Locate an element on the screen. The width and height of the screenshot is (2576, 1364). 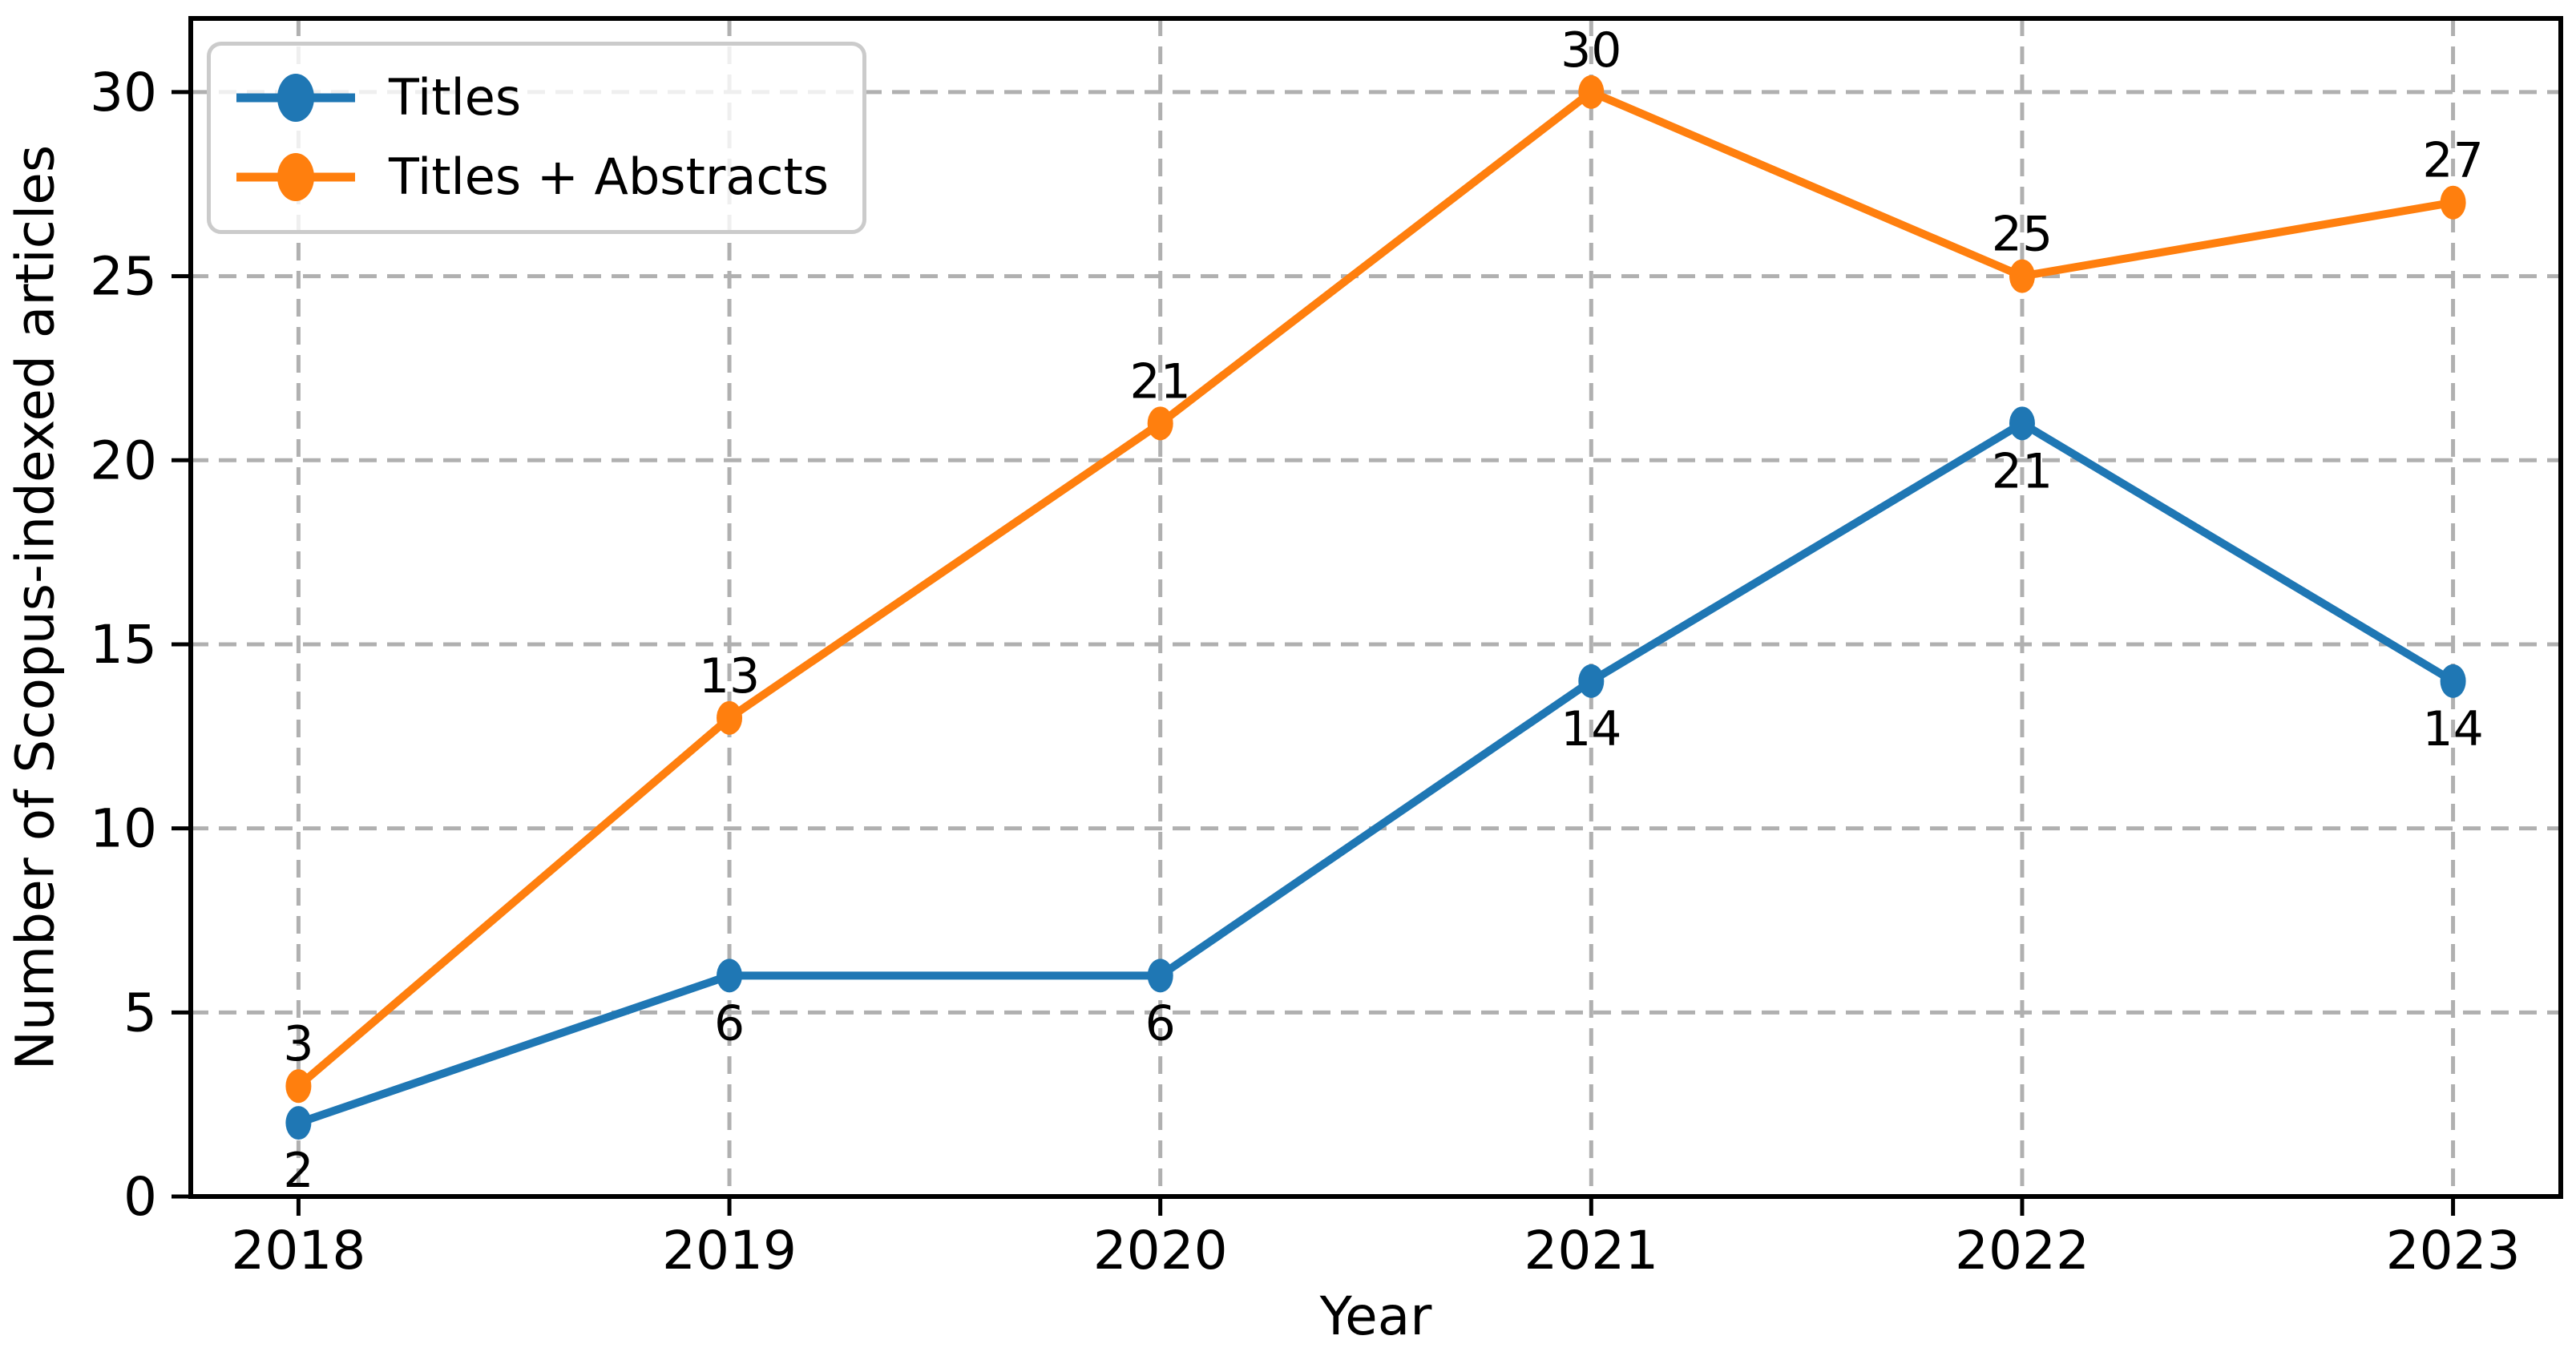
legend-item-titles: Titles is located at coordinates (531, 98).